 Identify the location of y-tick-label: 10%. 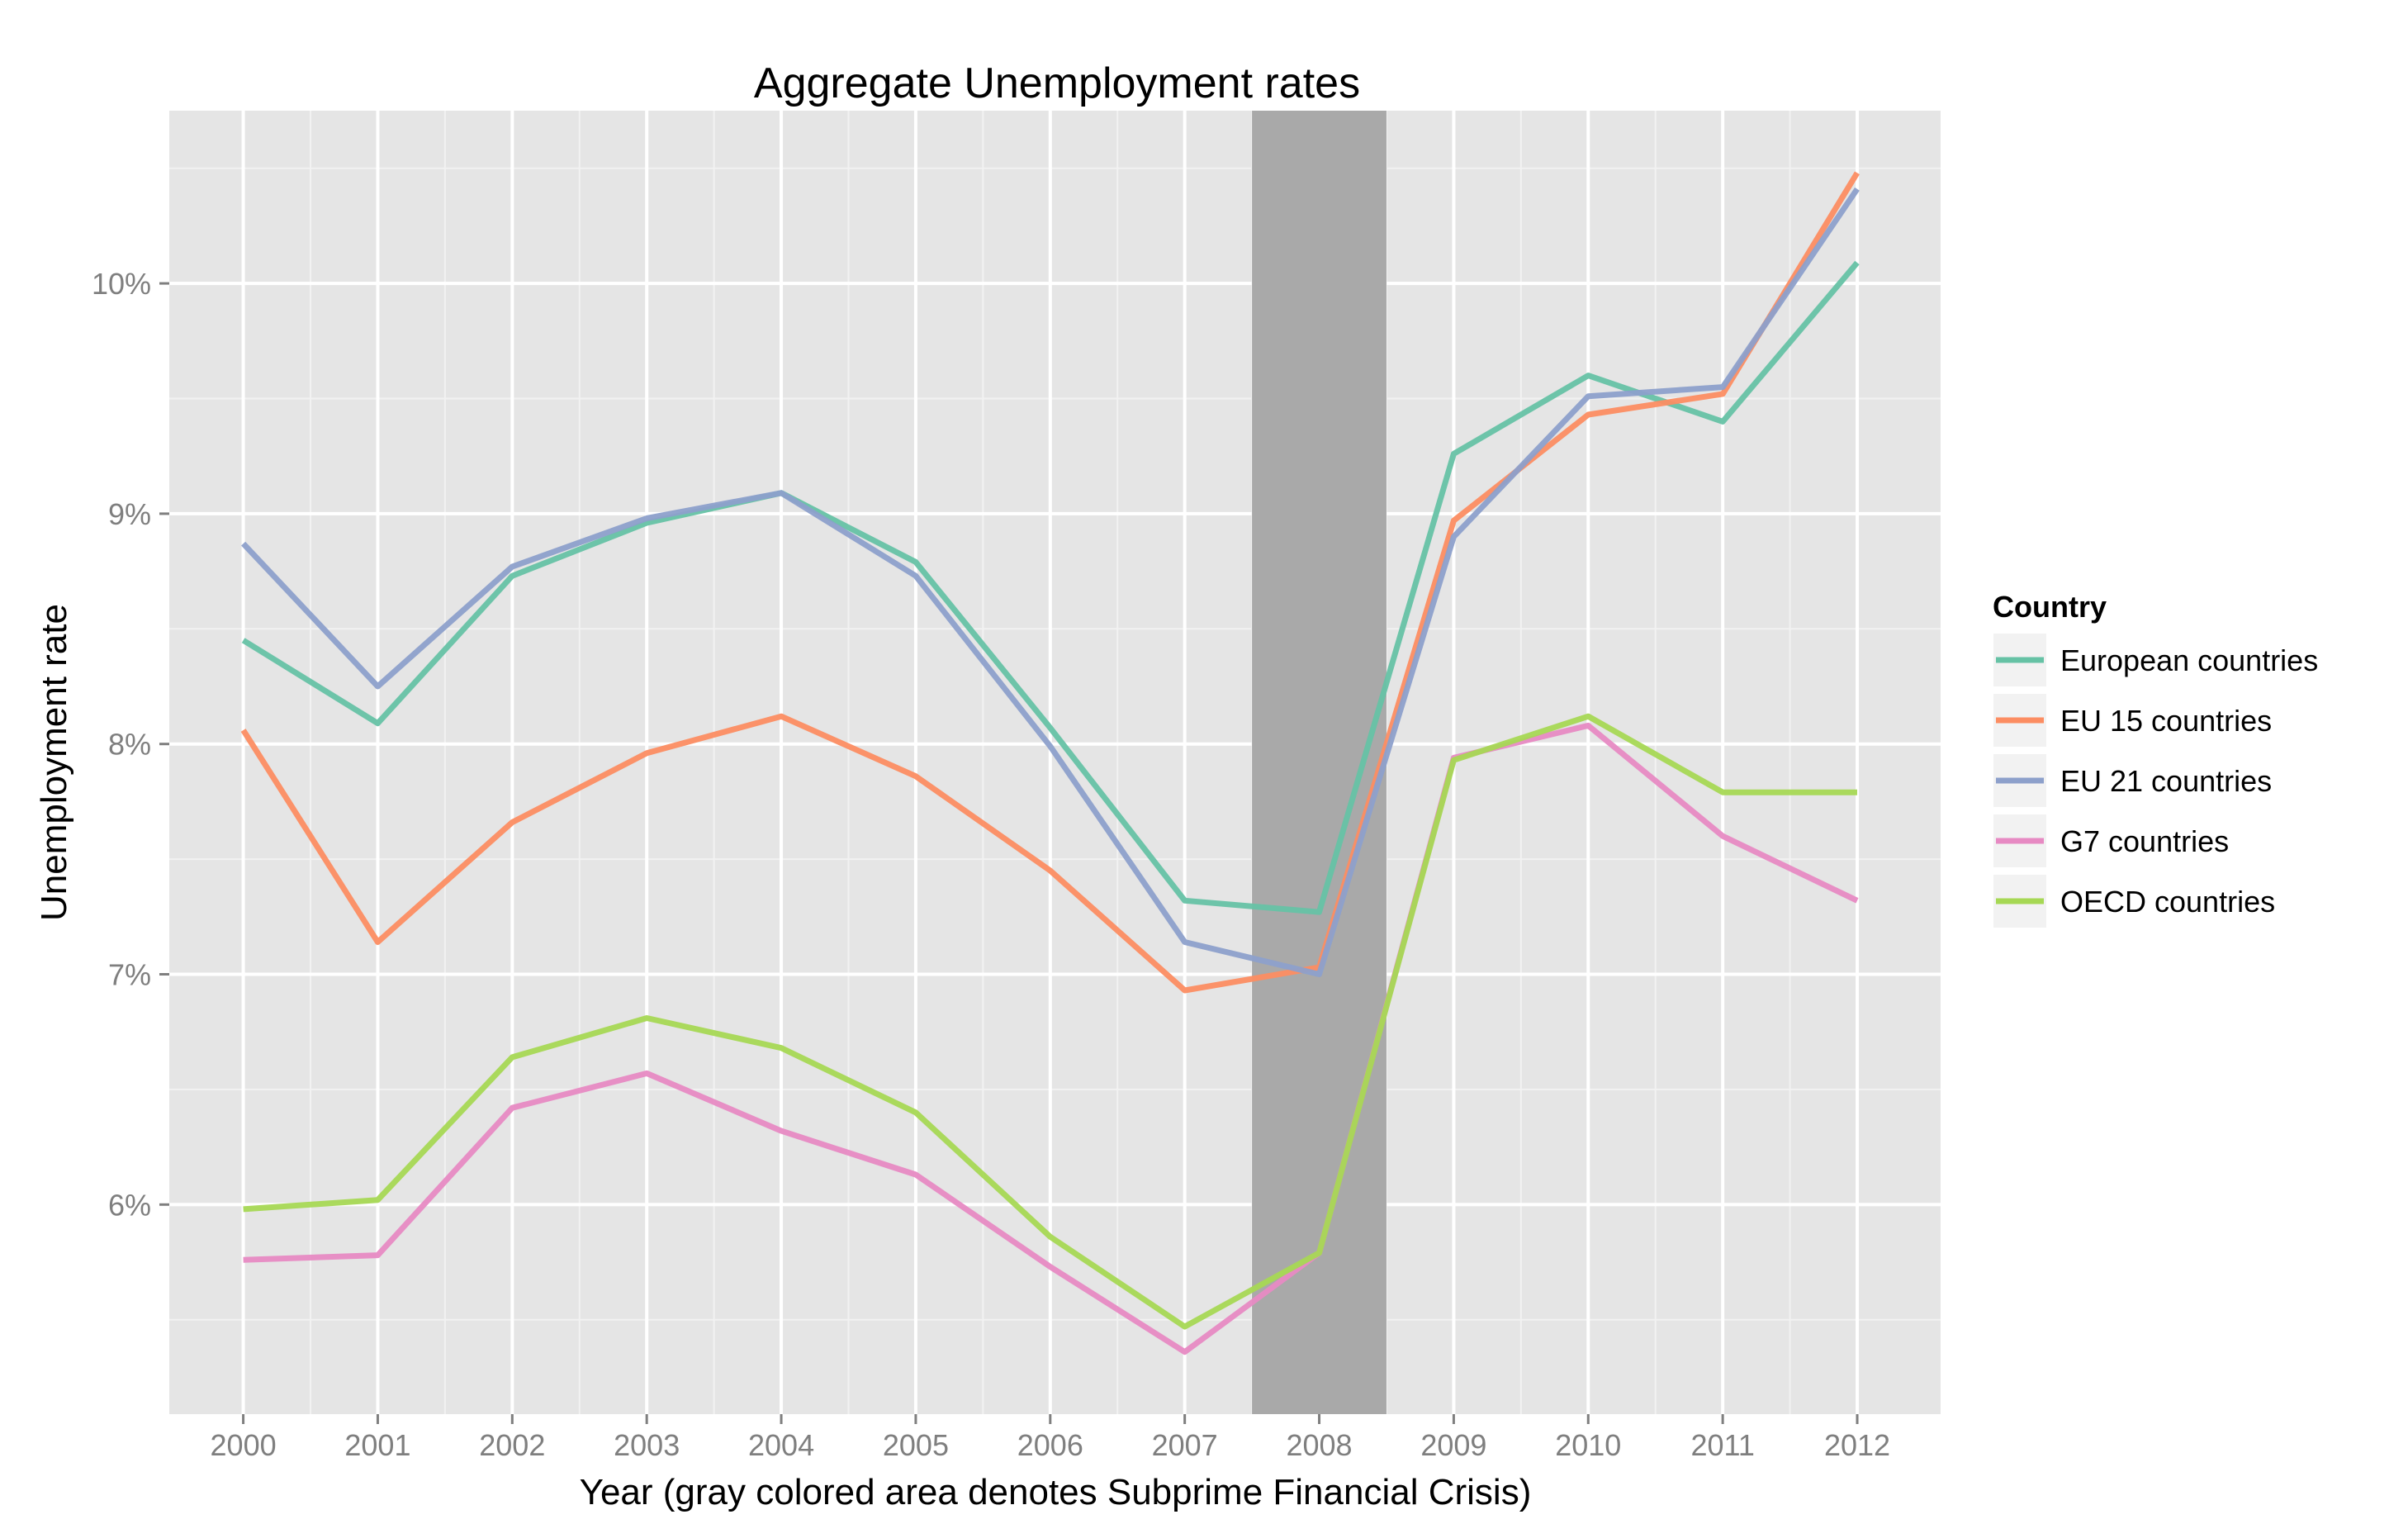
(121, 284).